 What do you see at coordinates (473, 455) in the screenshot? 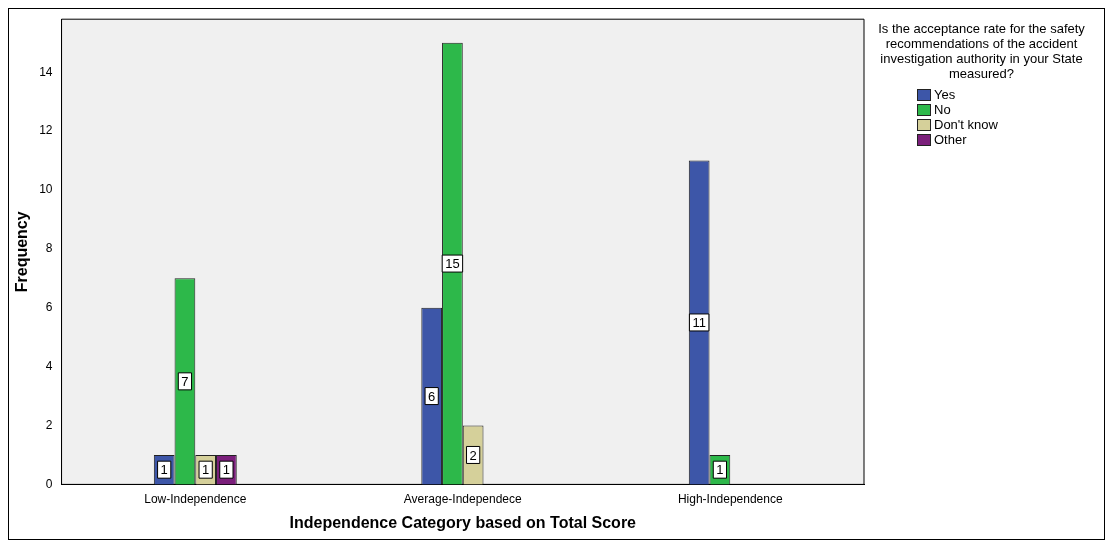
I see `data-label: 2` at bounding box center [473, 455].